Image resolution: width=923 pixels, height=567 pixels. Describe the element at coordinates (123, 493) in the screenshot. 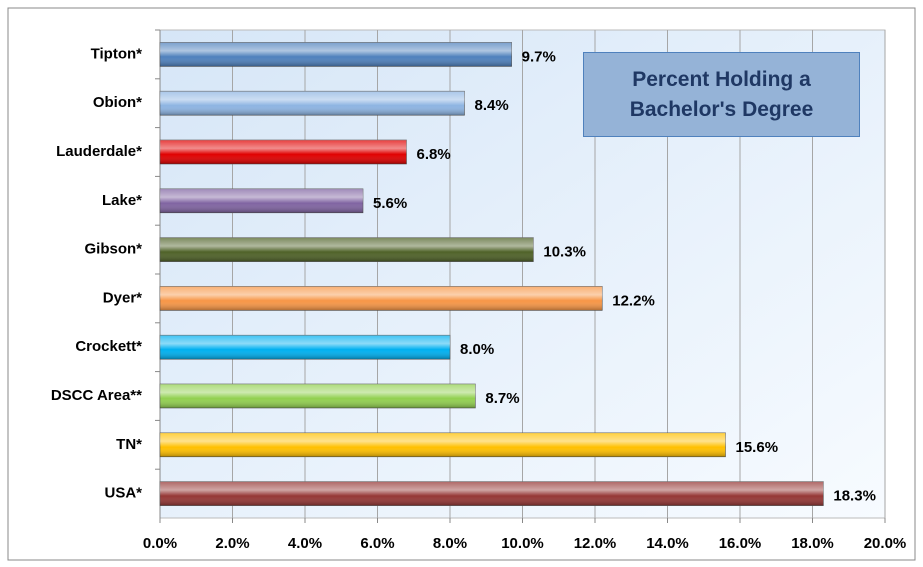

I see `y-tick-label: USA*` at that location.